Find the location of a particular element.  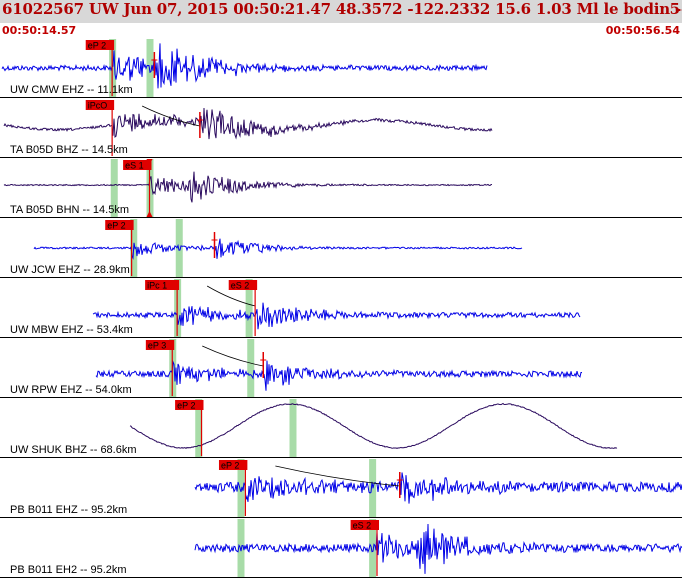

pick-label: eS 1 is located at coordinates (134, 166).